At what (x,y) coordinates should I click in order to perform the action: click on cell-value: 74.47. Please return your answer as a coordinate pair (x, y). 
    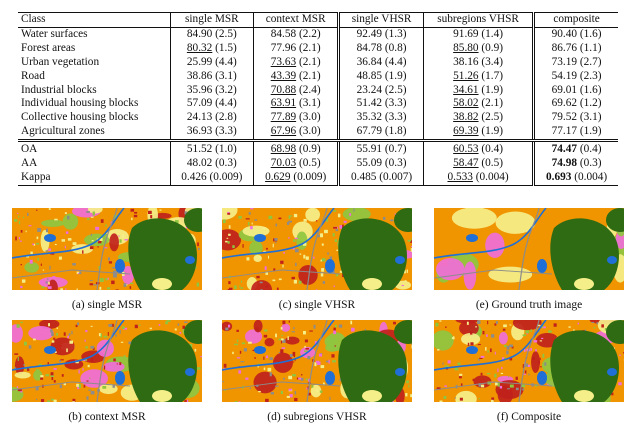
    Looking at the image, I should click on (564, 149).